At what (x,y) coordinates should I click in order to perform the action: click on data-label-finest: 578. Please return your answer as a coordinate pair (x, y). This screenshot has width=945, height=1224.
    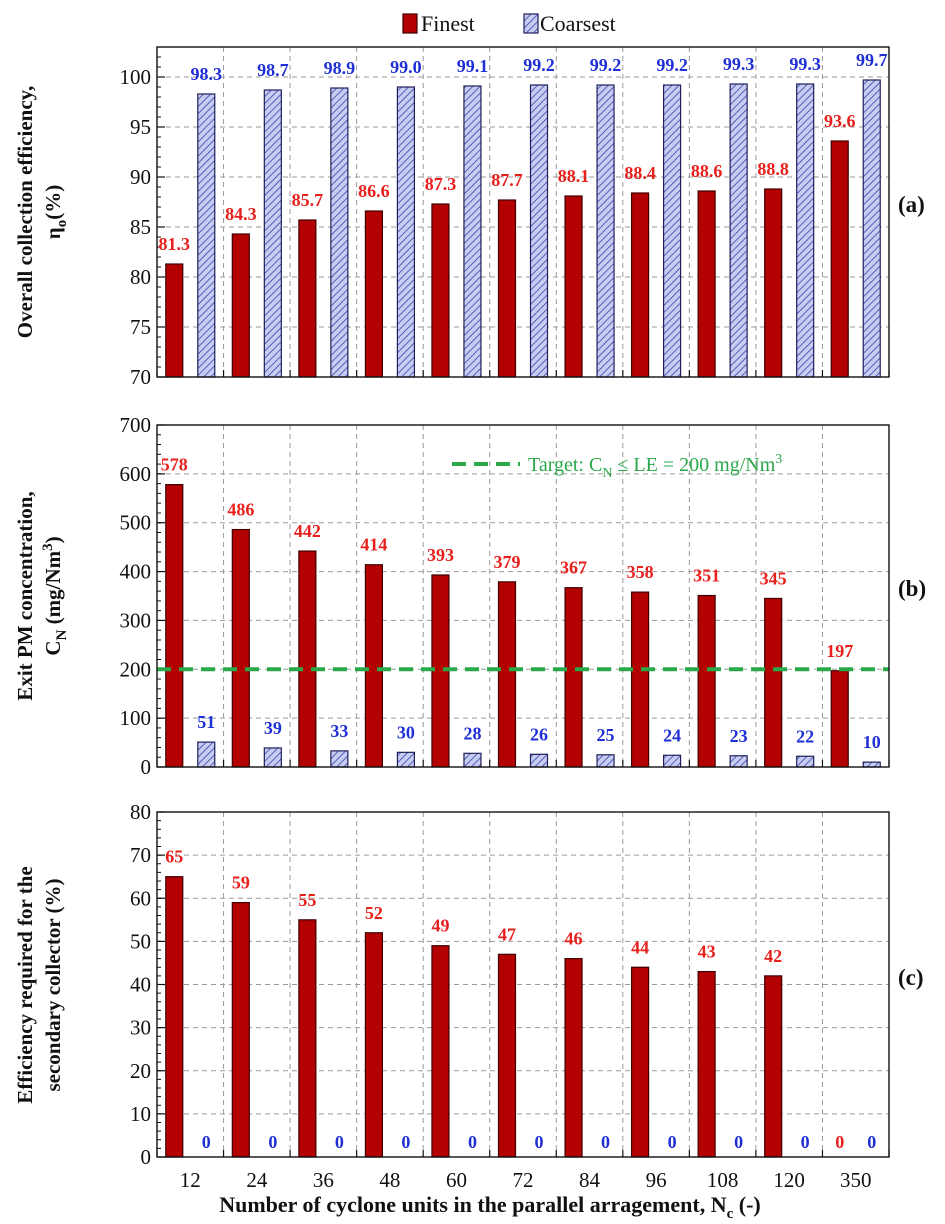
    Looking at the image, I should click on (174, 465).